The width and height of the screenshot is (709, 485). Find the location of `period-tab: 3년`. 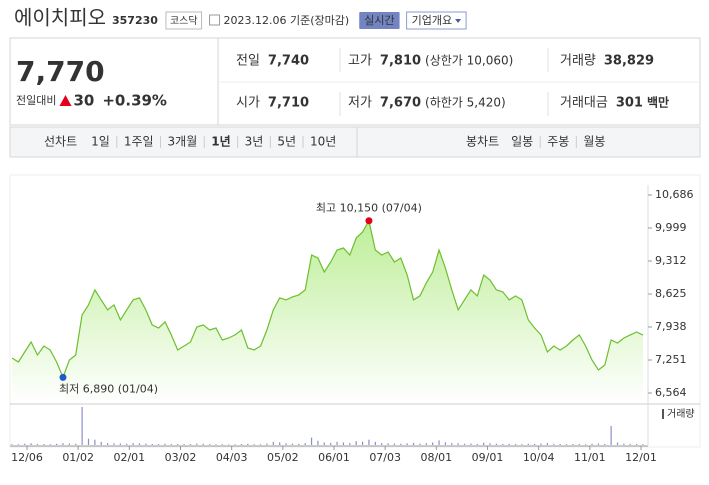

period-tab: 3년 is located at coordinates (254, 142).